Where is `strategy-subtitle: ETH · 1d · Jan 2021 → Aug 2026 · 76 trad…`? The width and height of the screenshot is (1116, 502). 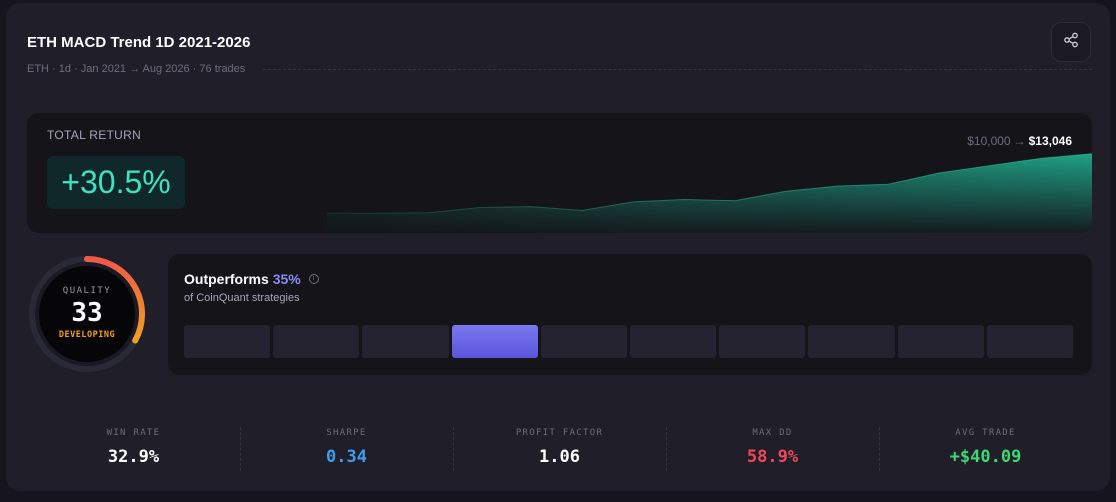
strategy-subtitle: ETH · 1d · Jan 2021 → Aug 2026 · 76 trad… is located at coordinates (136, 69).